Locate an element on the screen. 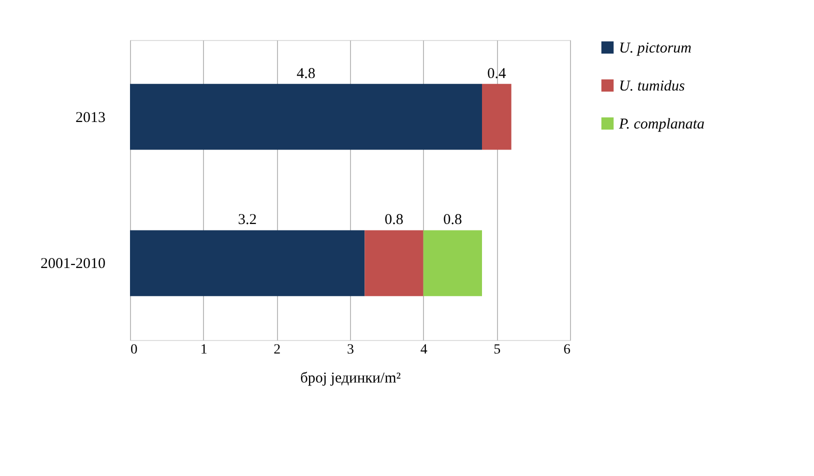 The width and height of the screenshot is (814, 476). y-tick-label: 2013 is located at coordinates (91, 118).